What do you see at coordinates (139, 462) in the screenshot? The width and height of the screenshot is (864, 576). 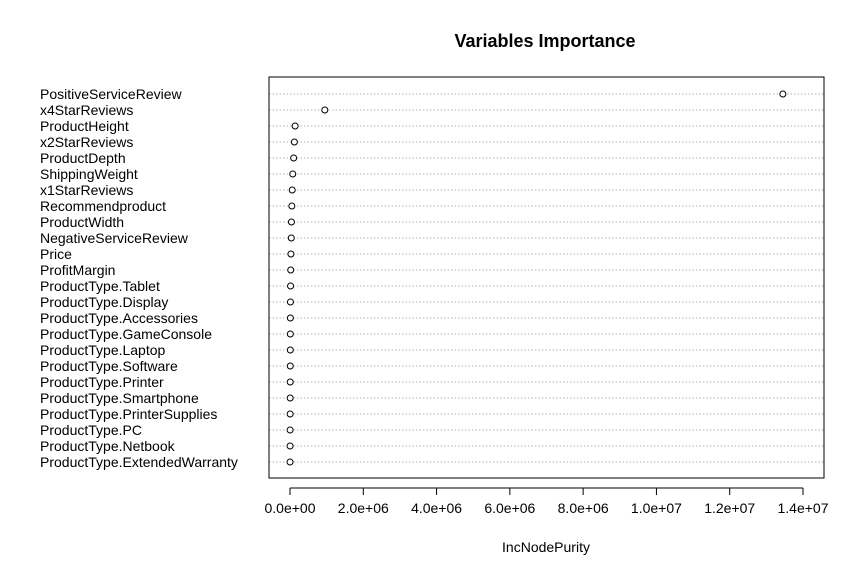 I see `category-label: ProductType.ExtendedWarranty` at bounding box center [139, 462].